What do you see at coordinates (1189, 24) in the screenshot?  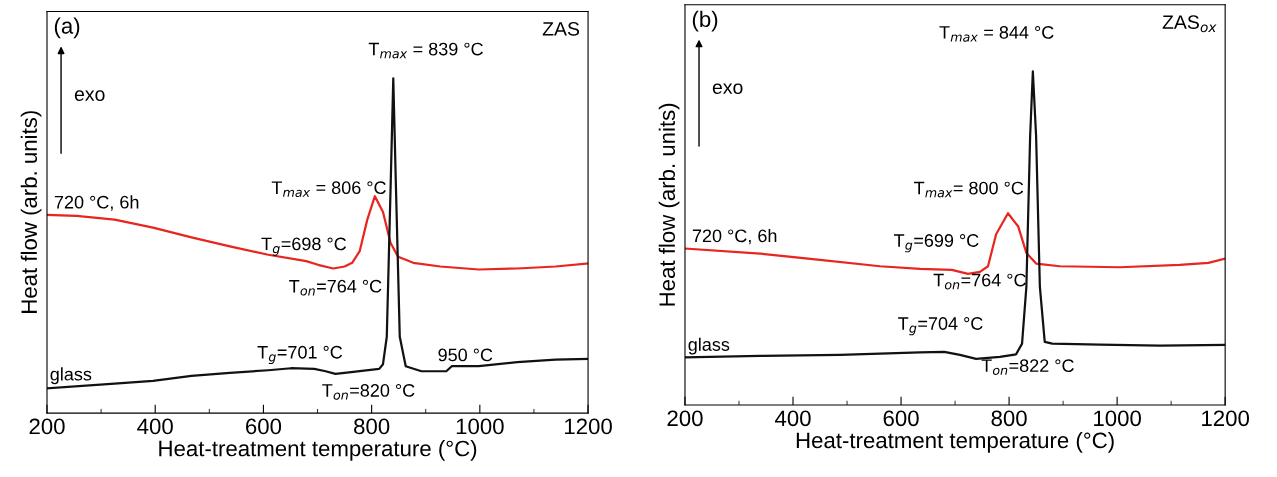 I see `text: ZAS$_{ox}$` at bounding box center [1189, 24].